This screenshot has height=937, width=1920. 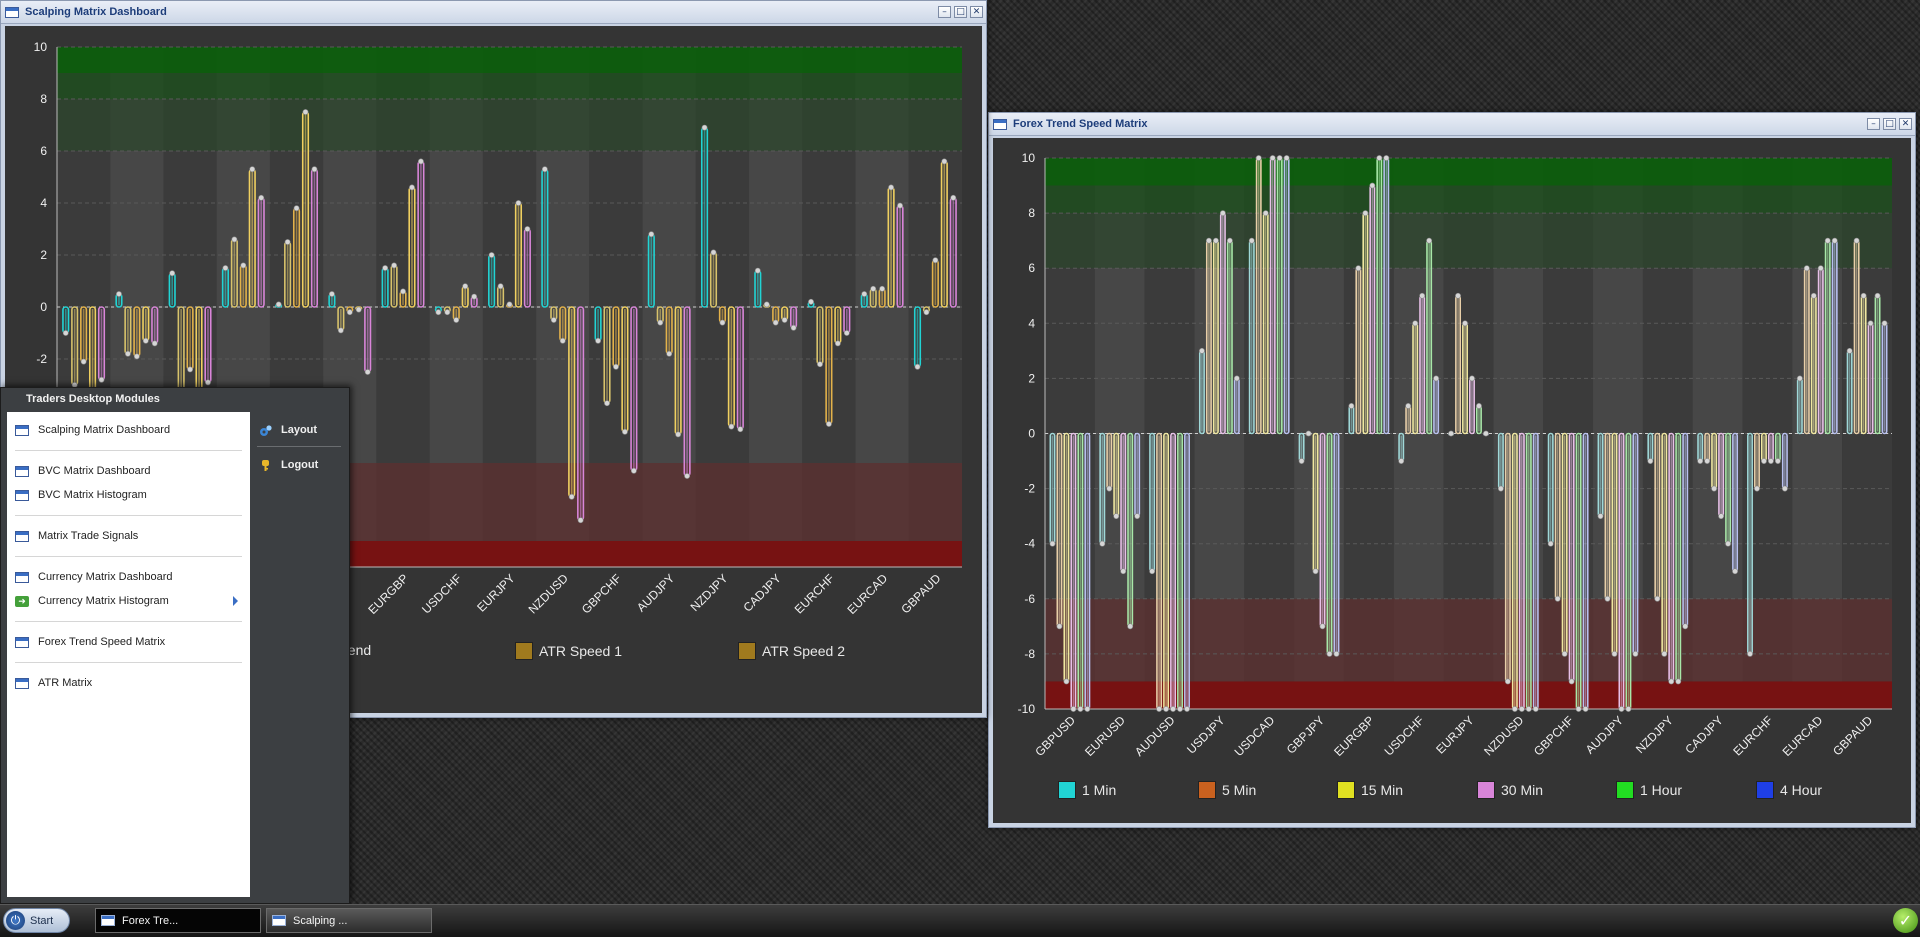 What do you see at coordinates (493, 12) in the screenshot?
I see `scalping-titlebar: Scalping Matrix Dashboard – □ ✕` at bounding box center [493, 12].